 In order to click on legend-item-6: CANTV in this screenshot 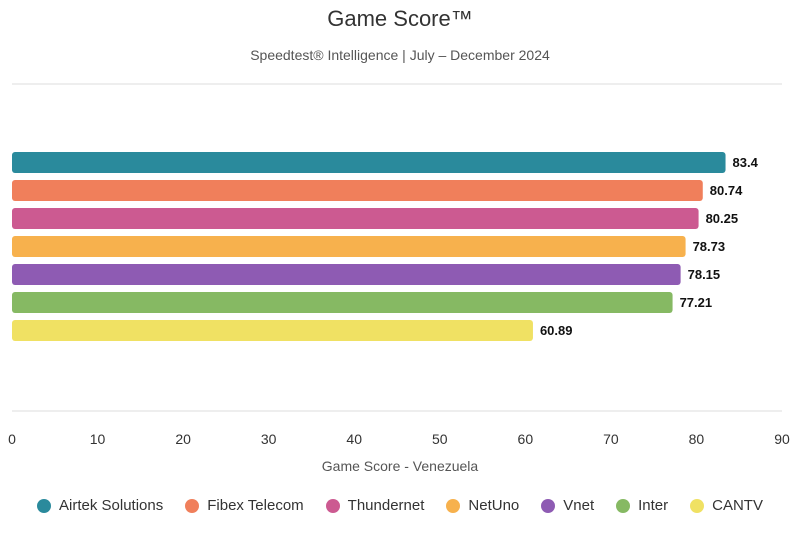, I will do `click(726, 505)`.